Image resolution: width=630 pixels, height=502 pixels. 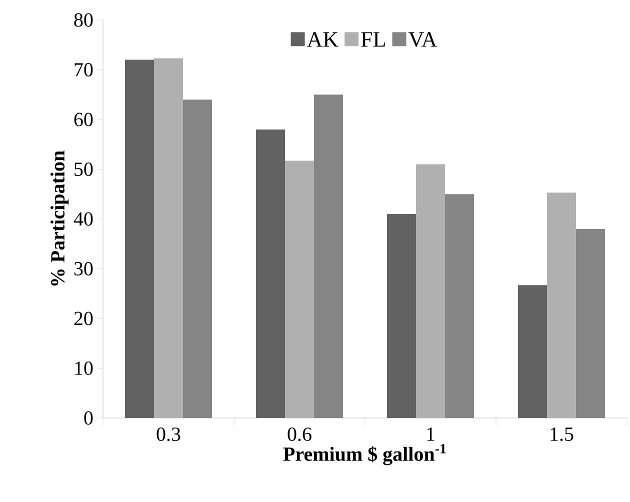 I want to click on y-tick-label: 10, so click(x=84, y=368).